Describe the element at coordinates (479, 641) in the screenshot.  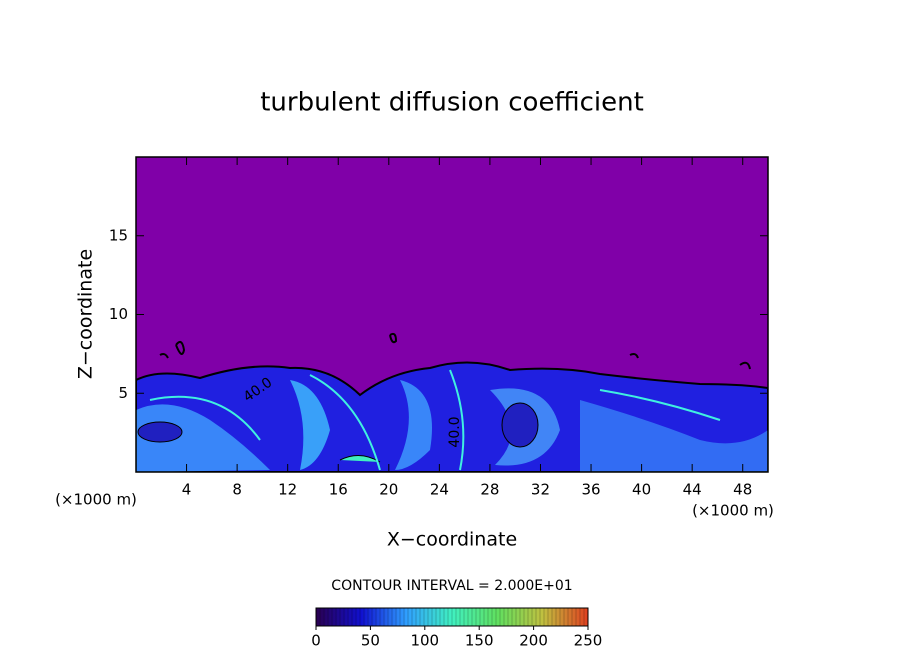
I see `colorbar-tick-label: 150` at that location.